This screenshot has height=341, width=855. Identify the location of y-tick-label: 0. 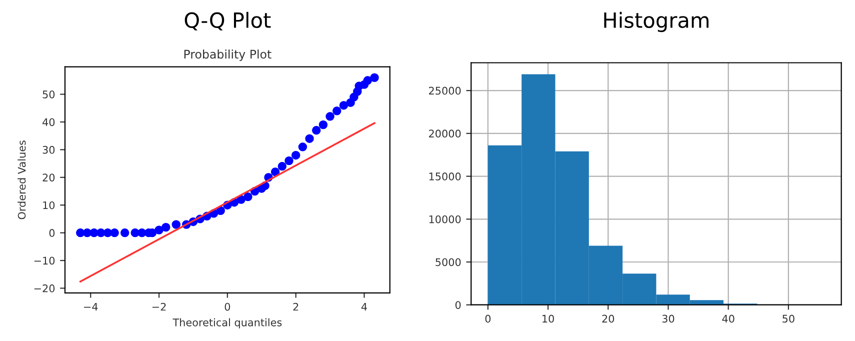
(52, 233).